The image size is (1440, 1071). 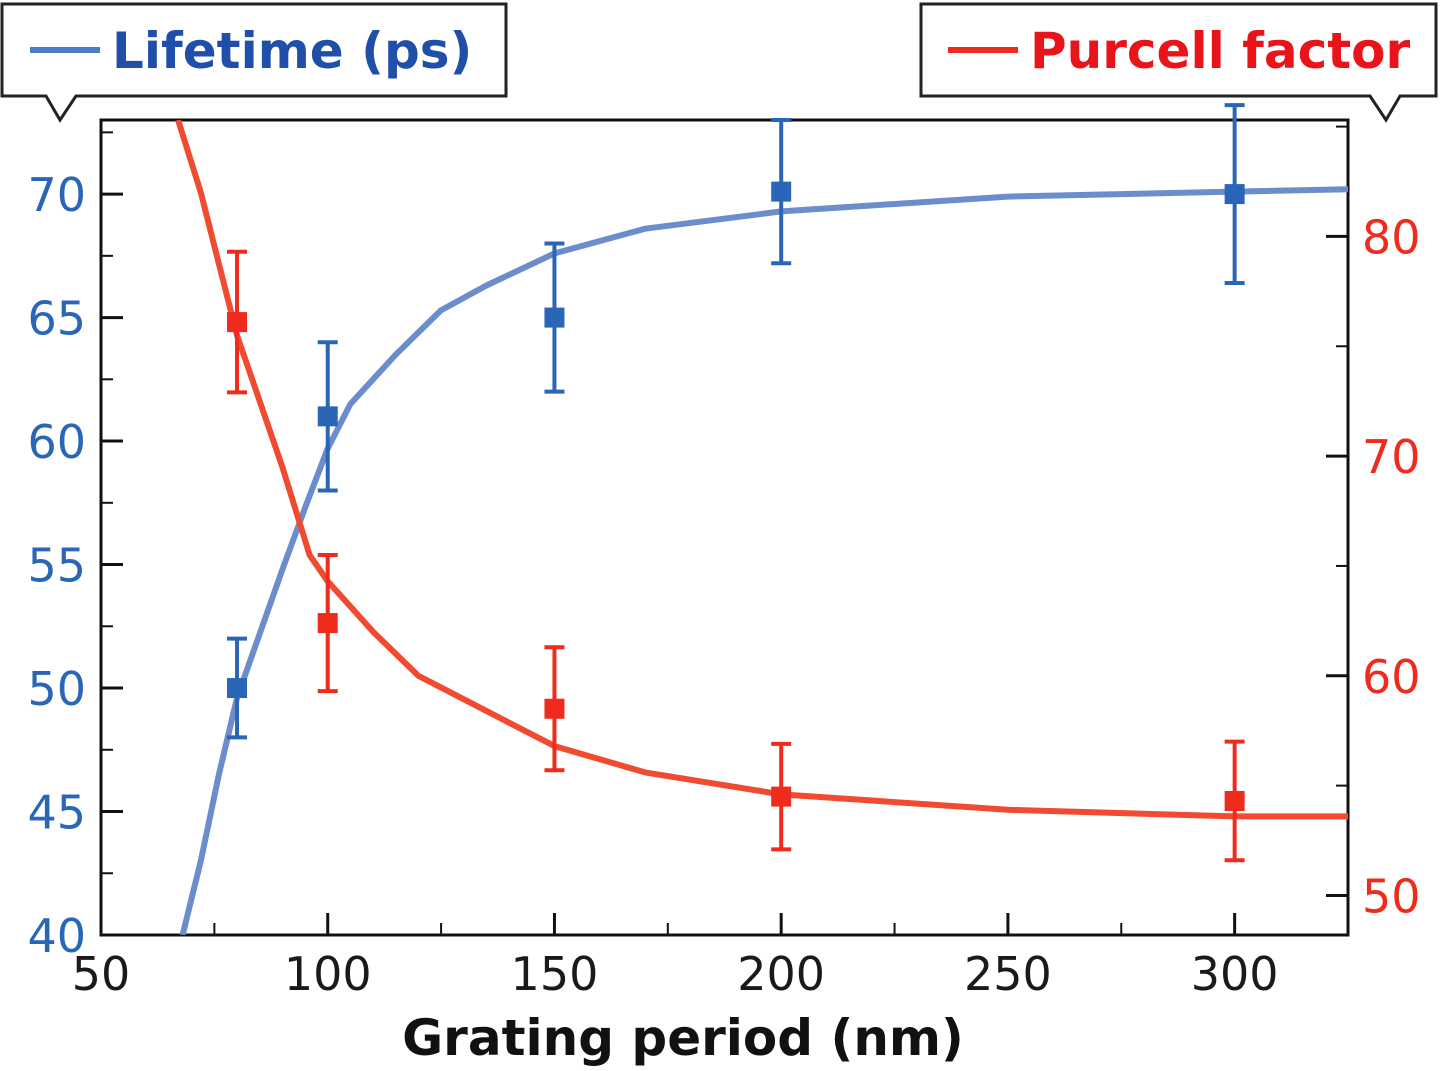 What do you see at coordinates (101, 974) in the screenshot?
I see `bottom-tick-label: 50` at bounding box center [101, 974].